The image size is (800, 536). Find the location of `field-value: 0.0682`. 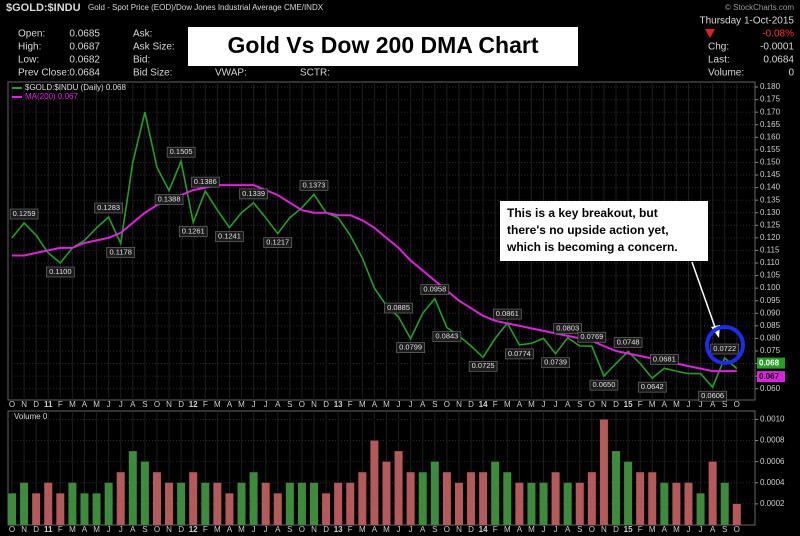

field-value: 0.0682 is located at coordinates (84, 60).